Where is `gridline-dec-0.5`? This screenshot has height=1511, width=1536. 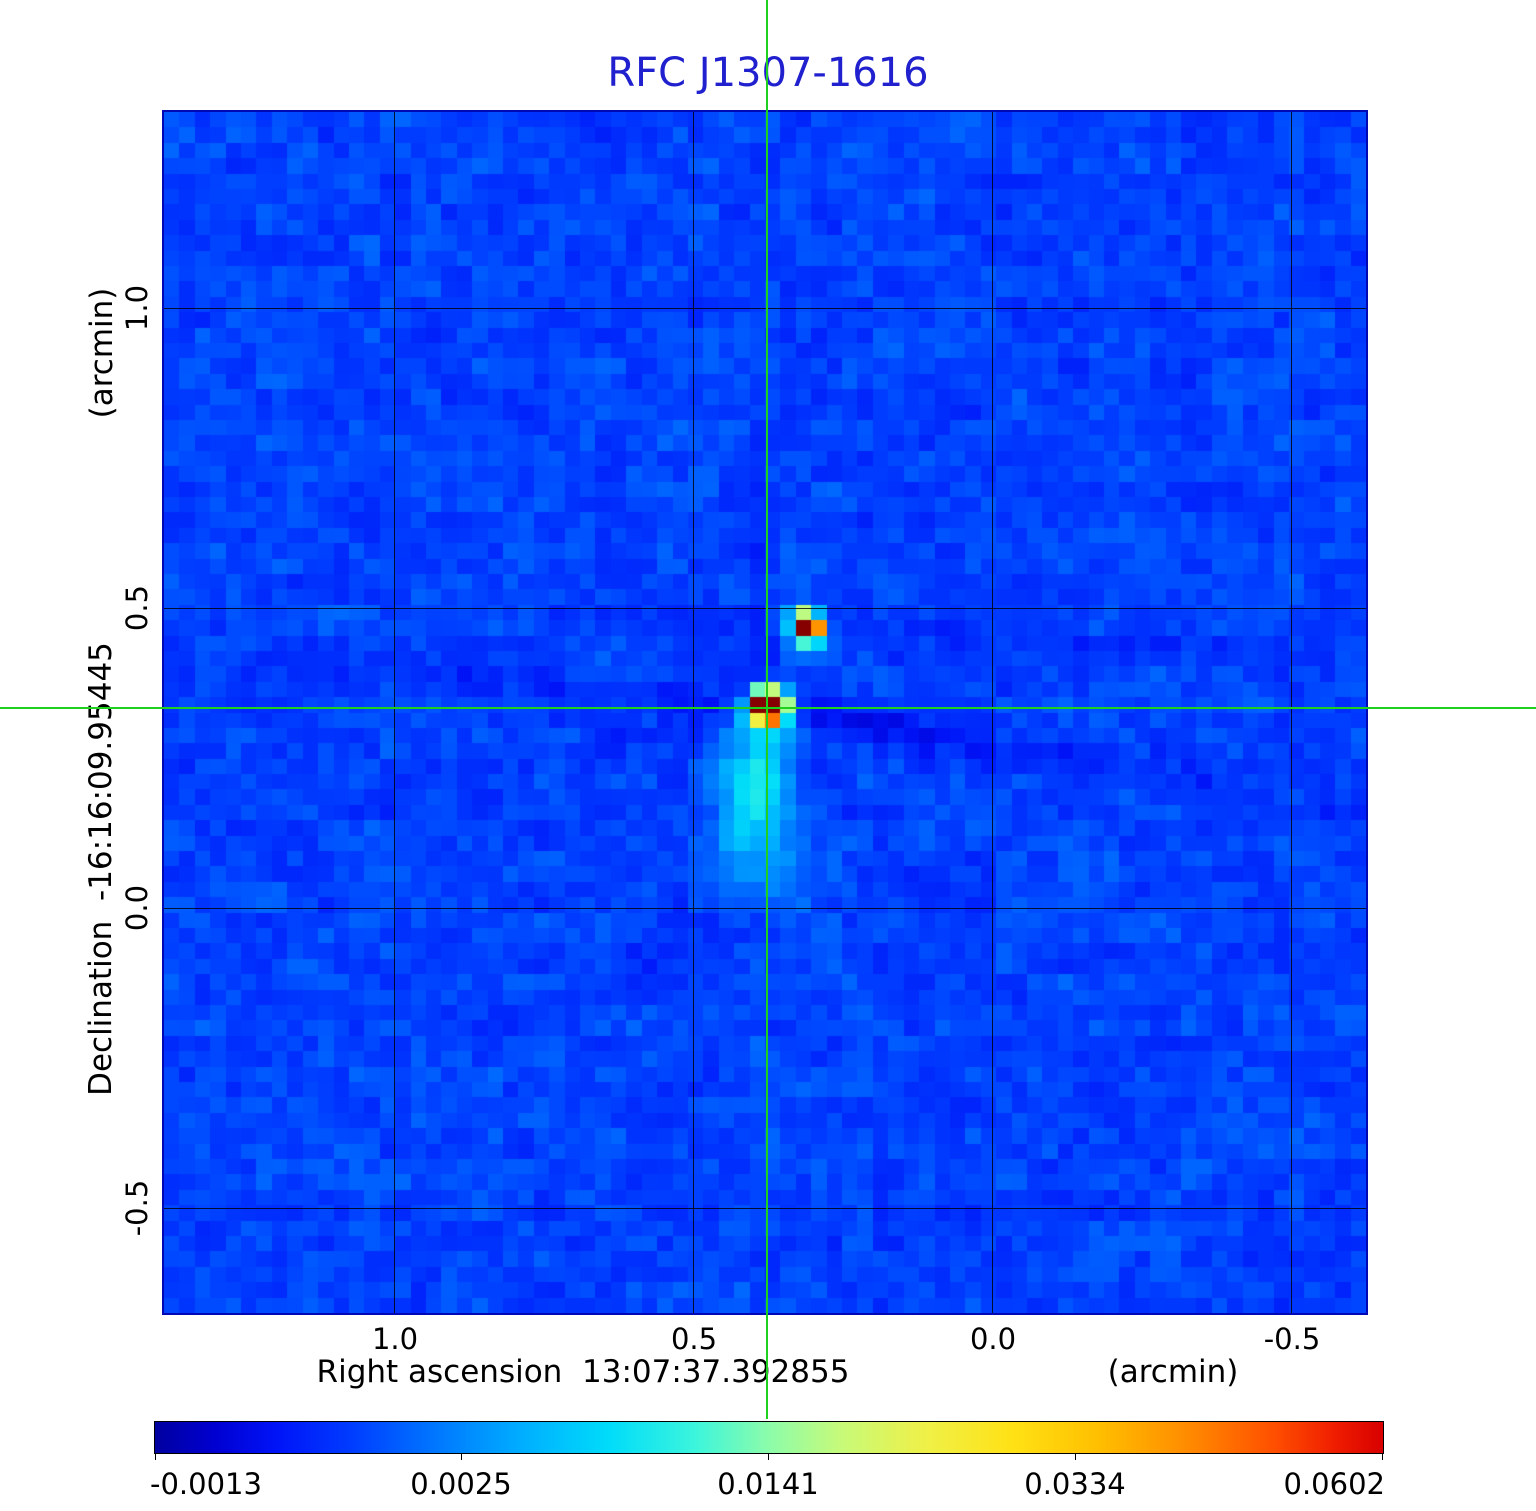
gridline-dec-0.5 is located at coordinates (765, 608).